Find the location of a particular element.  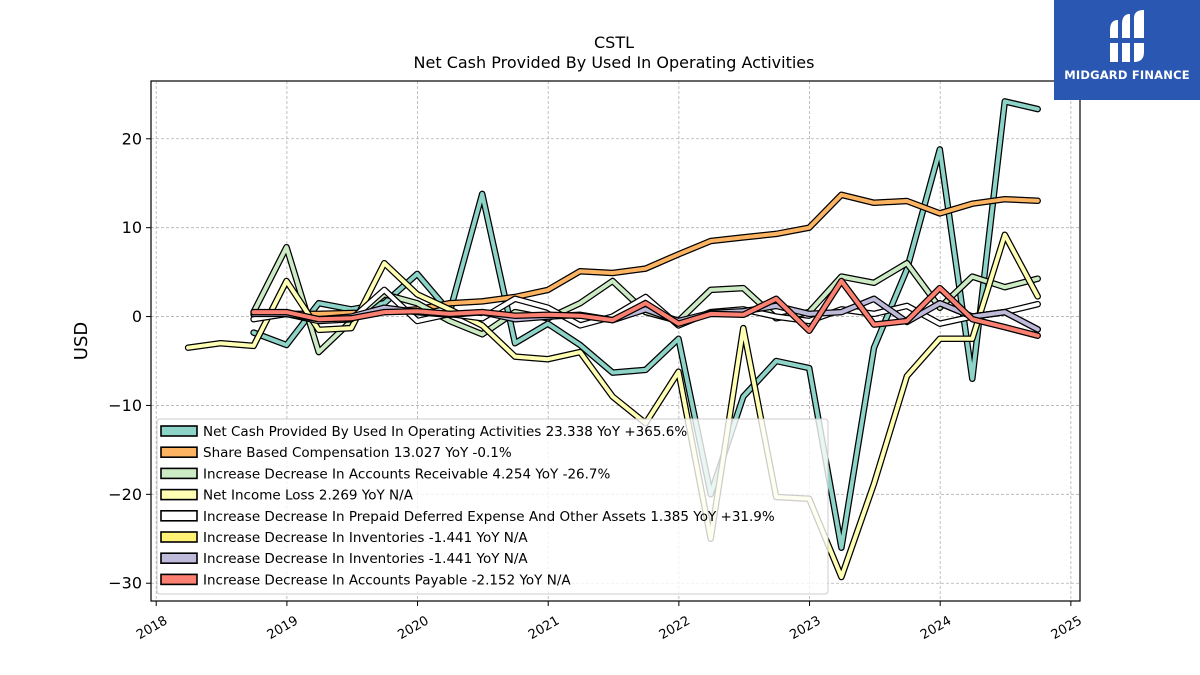

x-tick-label: 2021 is located at coordinates (544, 628).